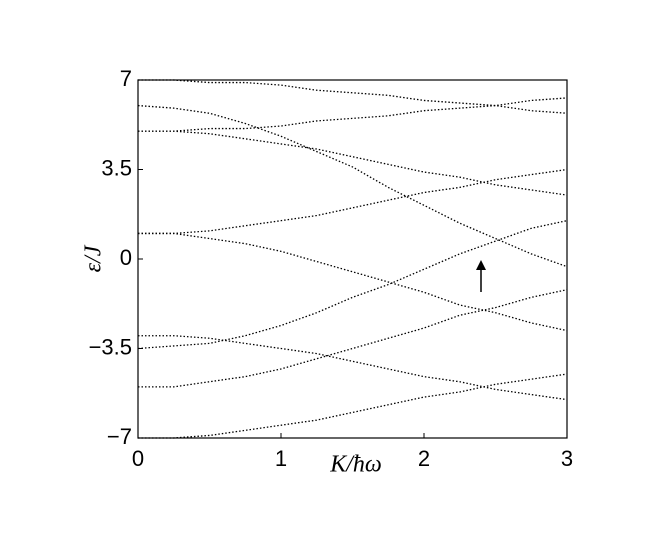 The image size is (664, 552). Describe the element at coordinates (94, 258) in the screenshot. I see `y-axis-label: ε/J` at that location.